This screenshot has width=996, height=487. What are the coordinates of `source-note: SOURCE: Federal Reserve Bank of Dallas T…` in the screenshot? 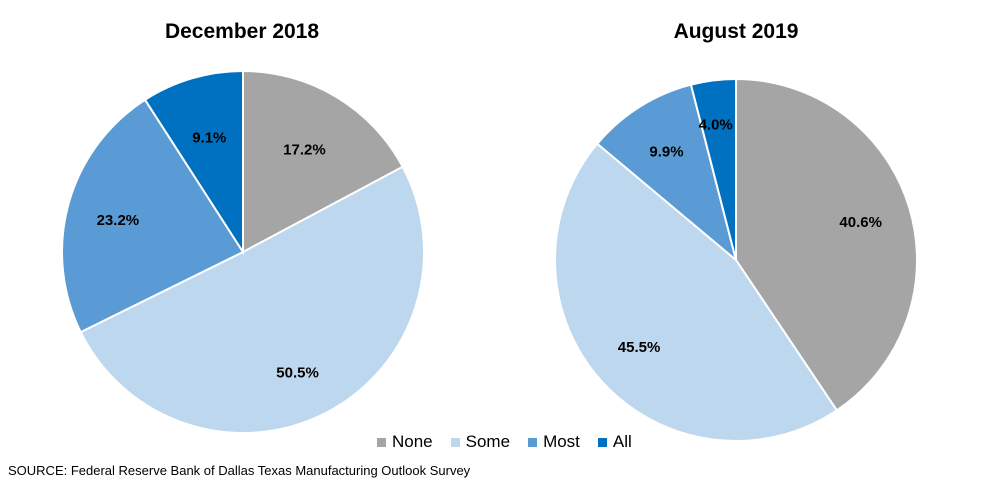 It's located at (239, 470).